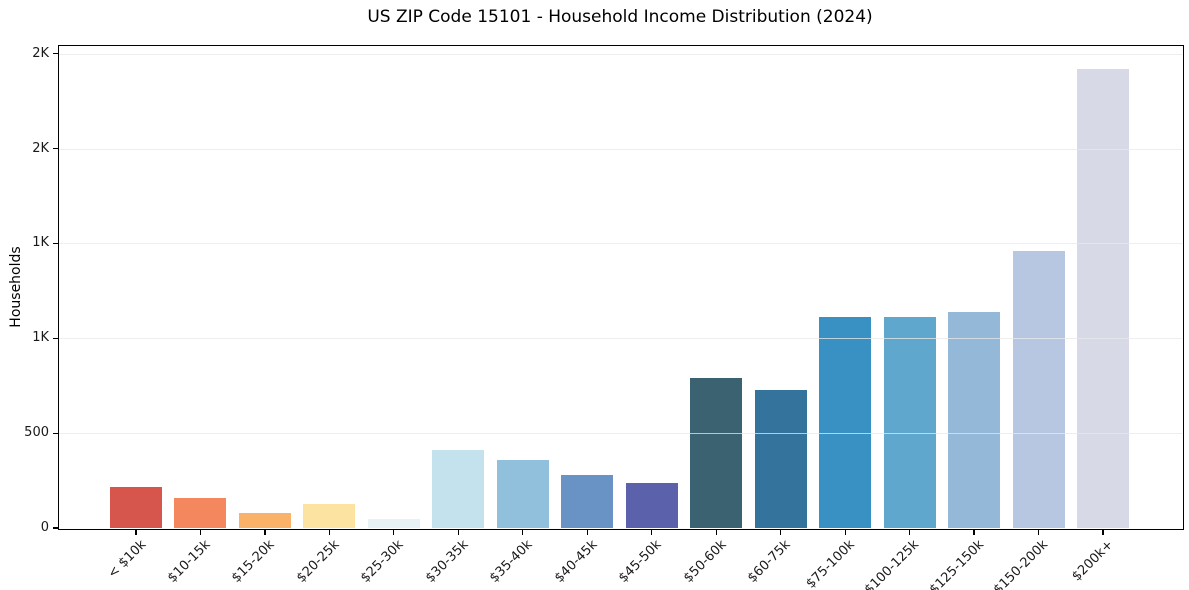 The height and width of the screenshot is (590, 1189). What do you see at coordinates (705, 561) in the screenshot?
I see `x-tick-label: $50-60k` at bounding box center [705, 561].